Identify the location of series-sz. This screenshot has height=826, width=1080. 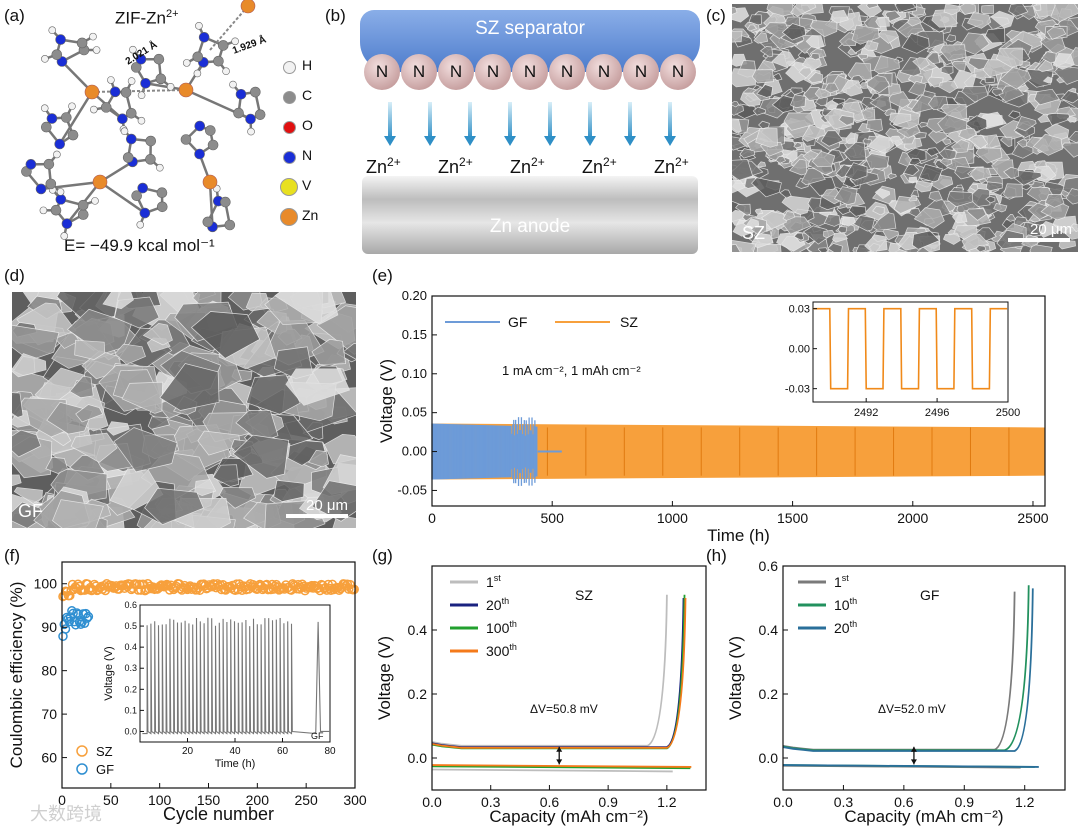
(208, 590).